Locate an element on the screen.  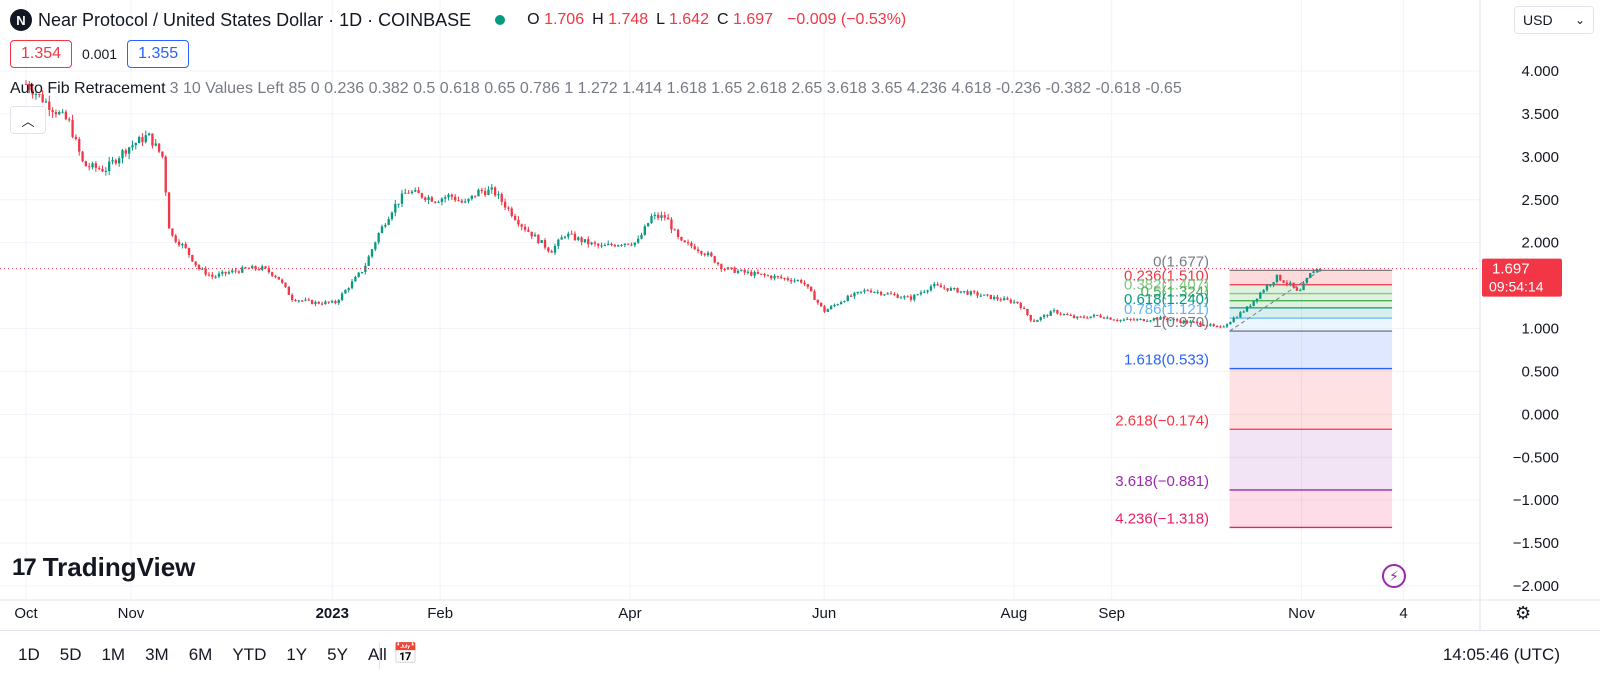
range-6m-button: 6M is located at coordinates (200, 654).